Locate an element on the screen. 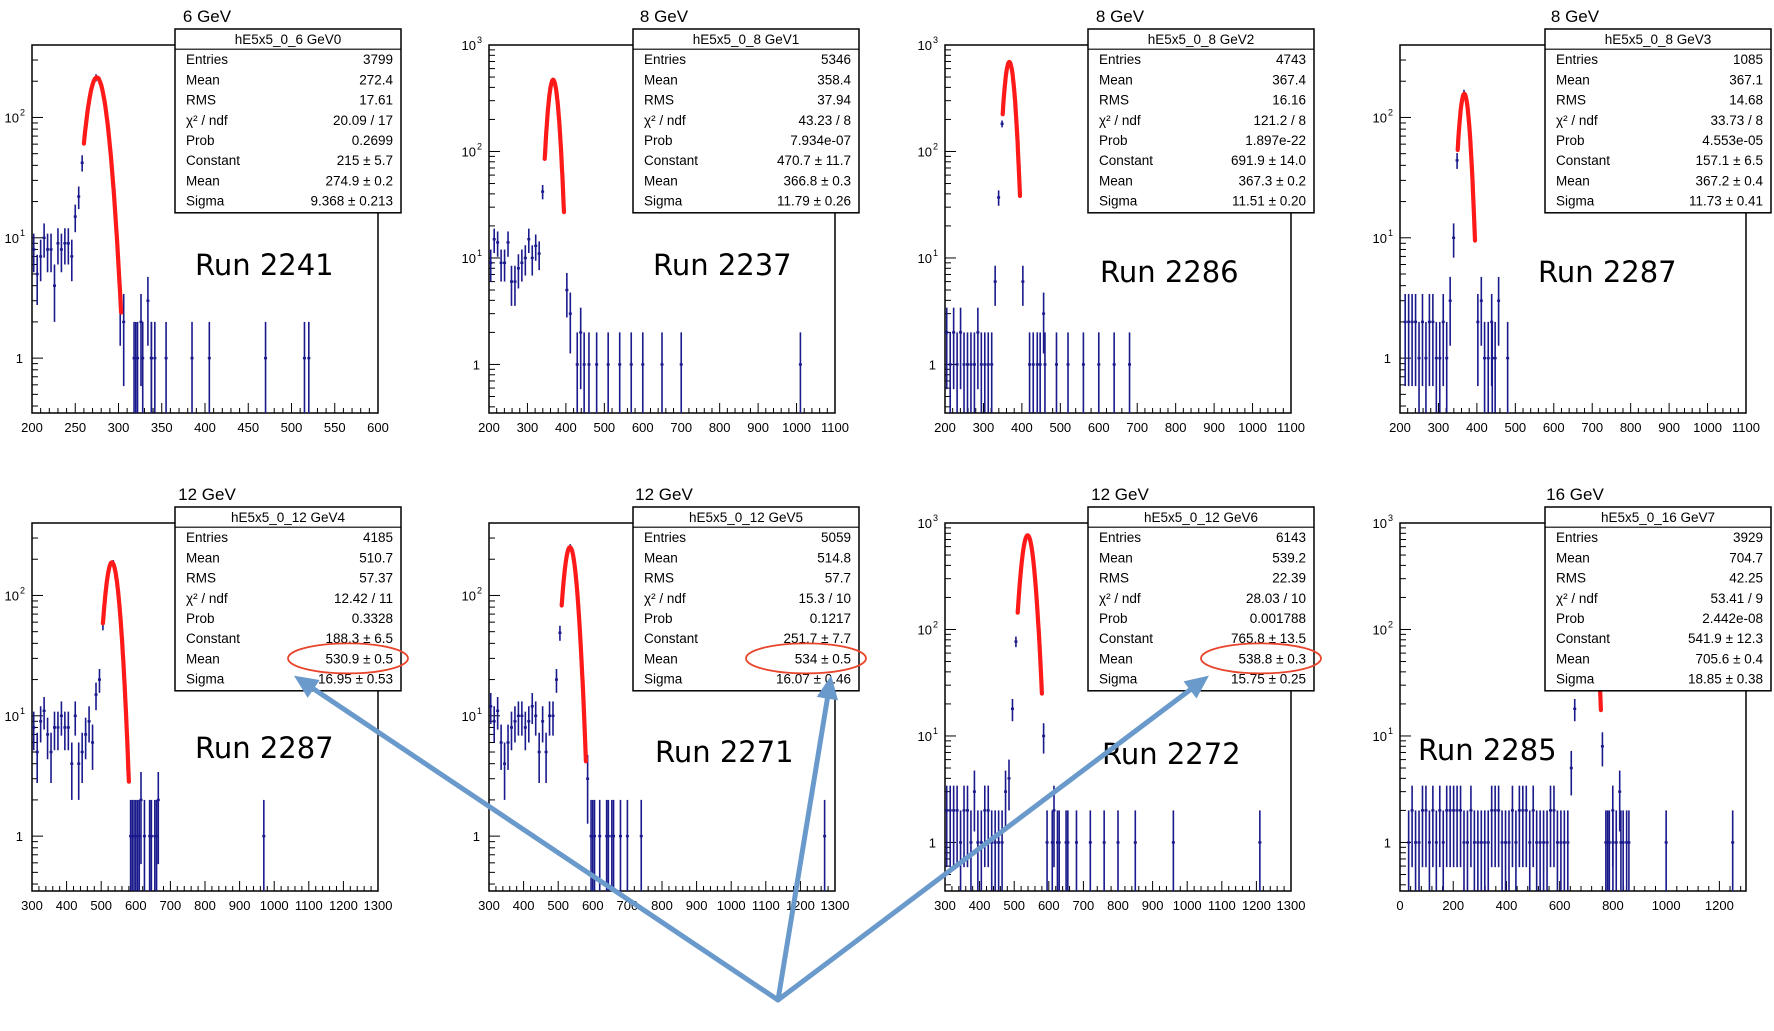 This screenshot has width=1774, height=1031. x-tick-label: 450 is located at coordinates (248, 427).